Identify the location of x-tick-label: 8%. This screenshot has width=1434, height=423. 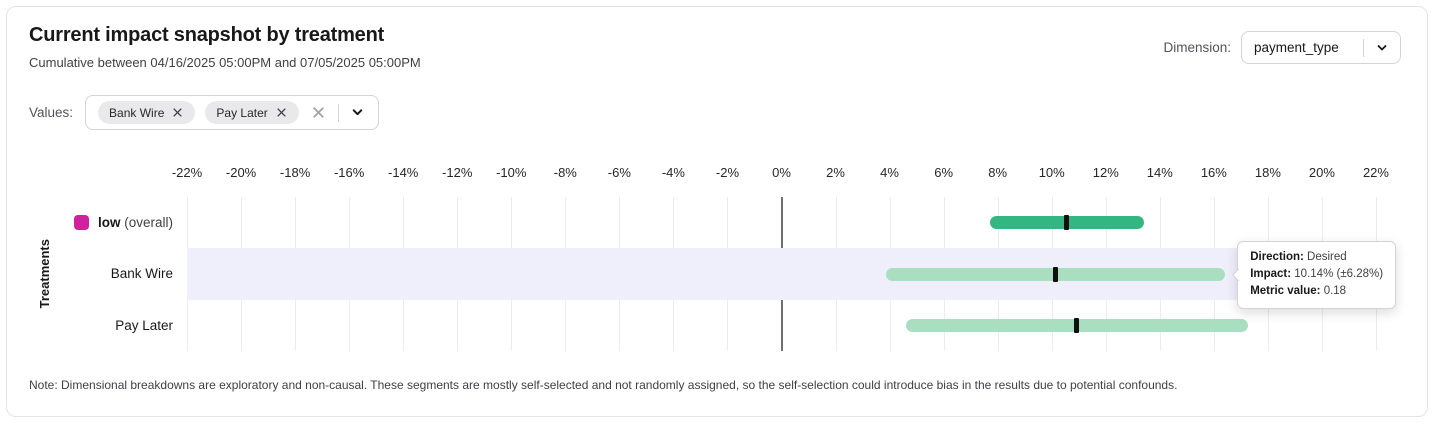
(998, 172).